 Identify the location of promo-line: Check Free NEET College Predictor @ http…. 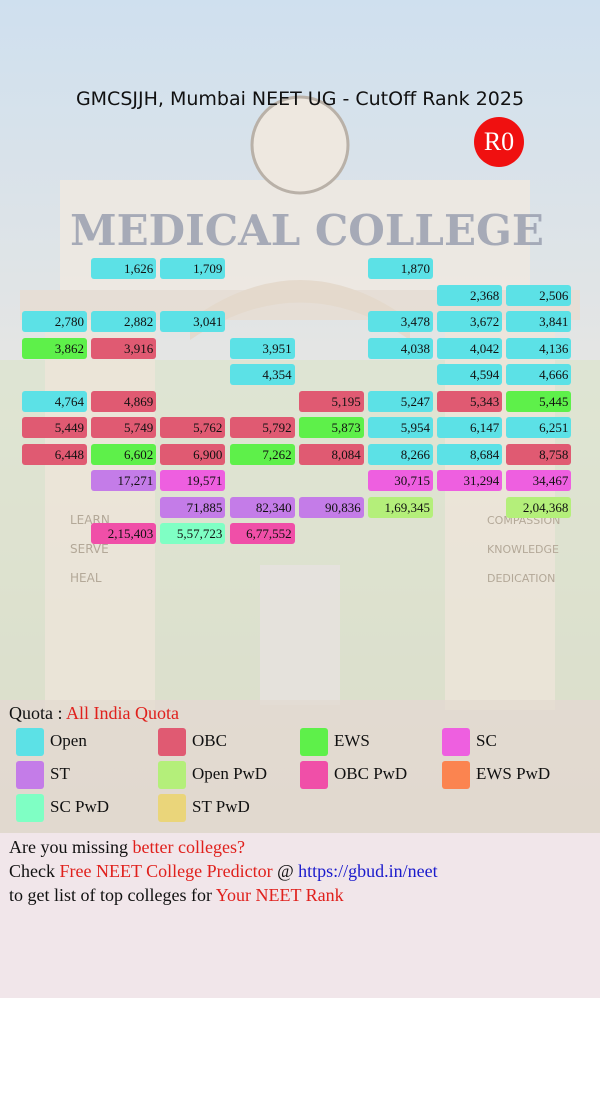
(223, 871).